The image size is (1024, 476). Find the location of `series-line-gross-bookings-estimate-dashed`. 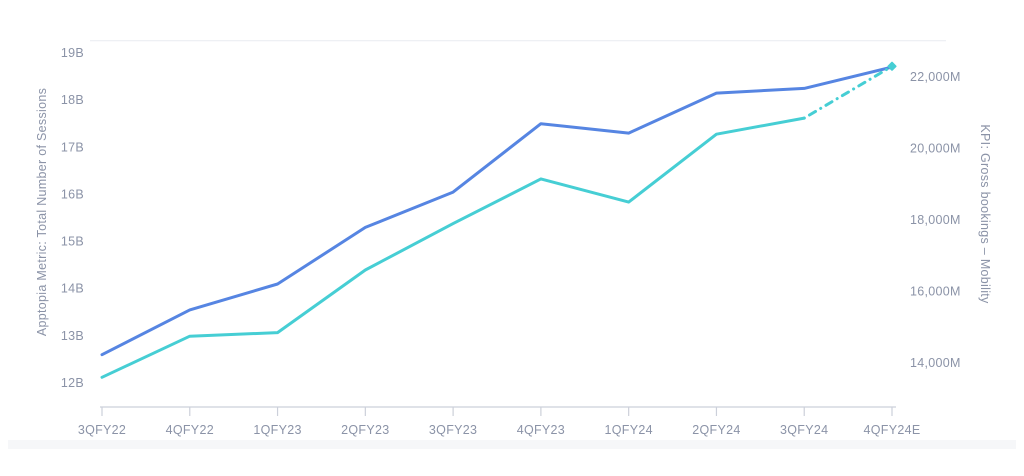

series-line-gross-bookings-estimate-dashed is located at coordinates (848, 92).